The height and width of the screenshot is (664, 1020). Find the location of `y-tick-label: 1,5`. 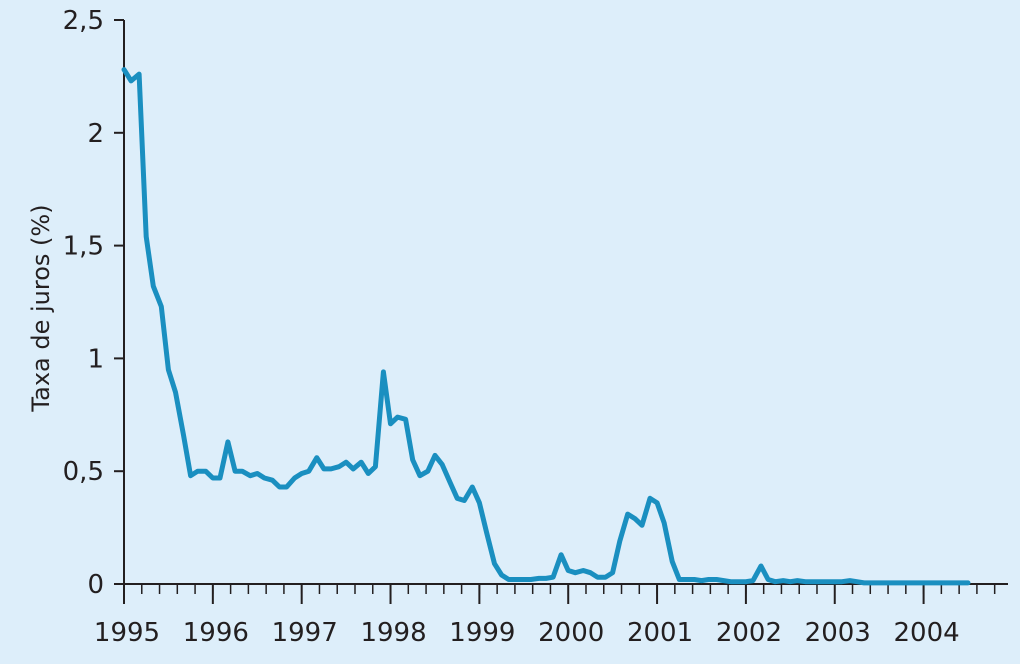

y-tick-label: 1,5 is located at coordinates (83, 247).